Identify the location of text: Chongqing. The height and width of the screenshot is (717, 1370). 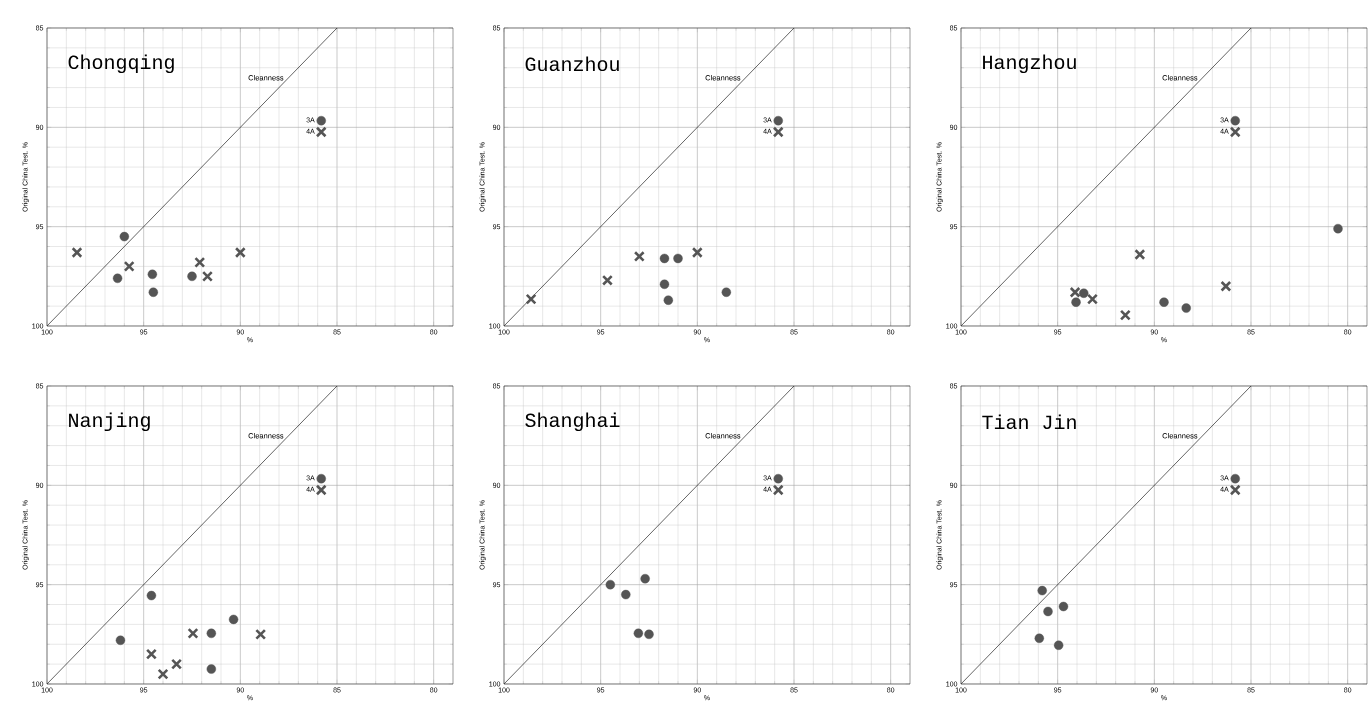
(121, 64).